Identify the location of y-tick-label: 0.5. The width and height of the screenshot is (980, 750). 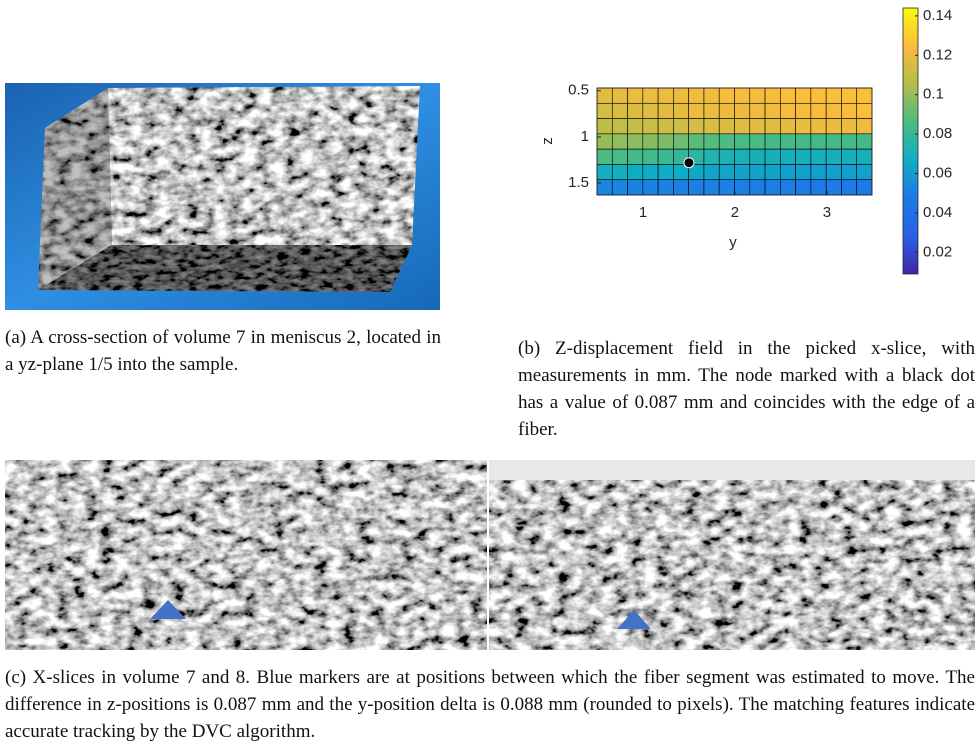
(578, 90).